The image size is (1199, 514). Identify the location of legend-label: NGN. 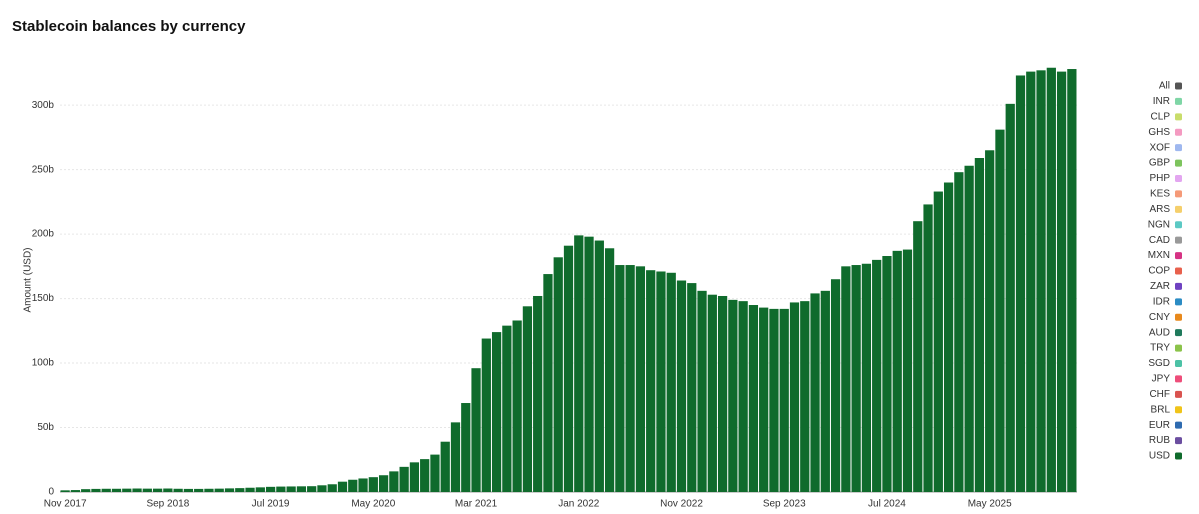
(1159, 224).